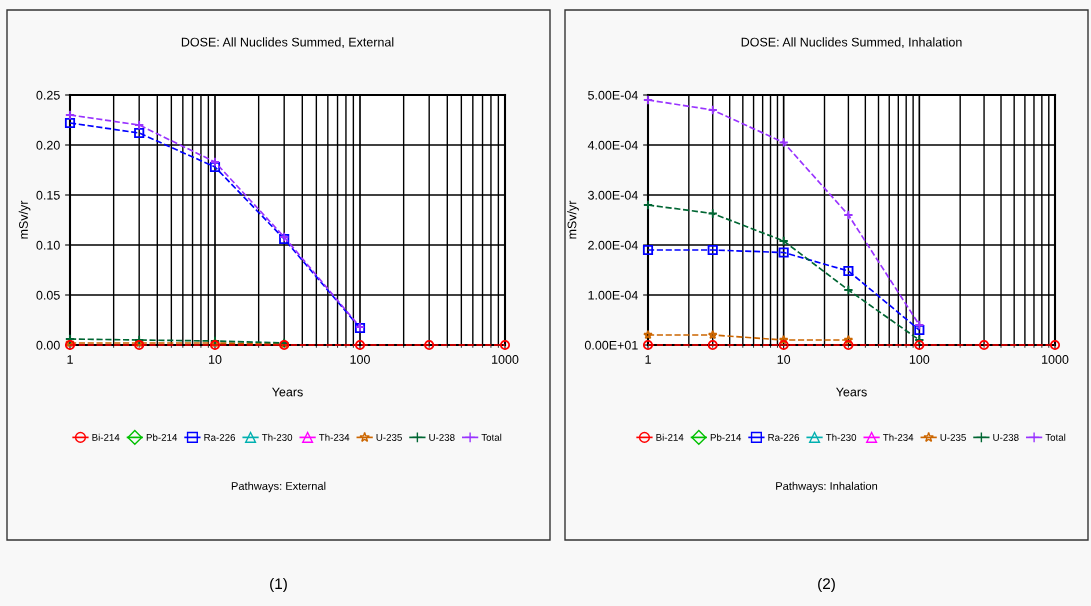  What do you see at coordinates (613, 195) in the screenshot?
I see `y-tick-label: 3.00E-04` at bounding box center [613, 195].